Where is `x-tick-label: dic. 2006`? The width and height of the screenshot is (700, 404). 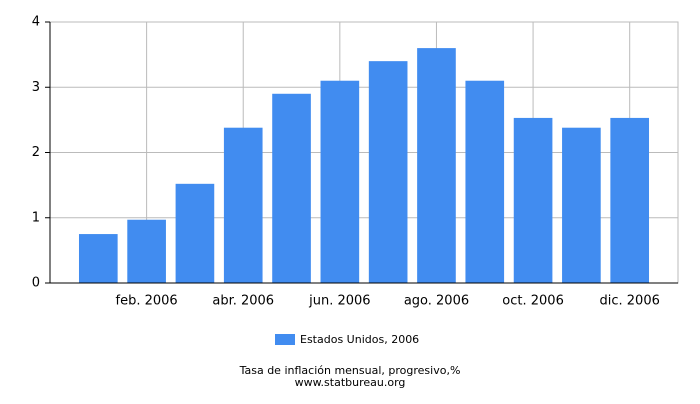 x-tick-label: dic. 2006 is located at coordinates (630, 301).